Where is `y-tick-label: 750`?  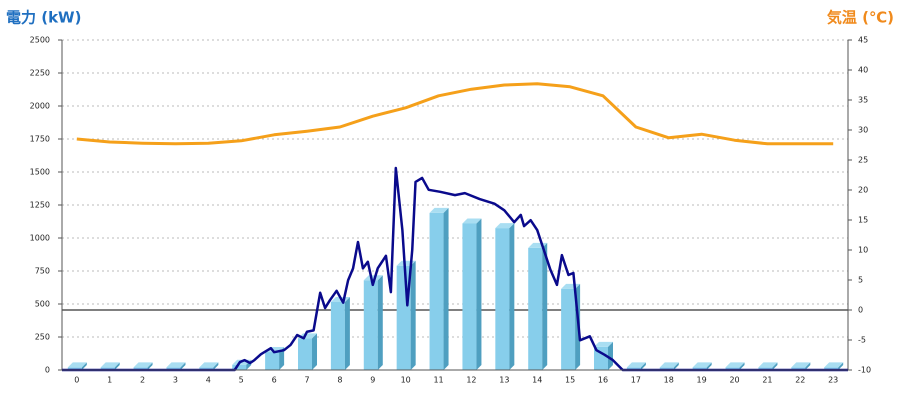
y-tick-label: 750 is located at coordinates (42, 271).